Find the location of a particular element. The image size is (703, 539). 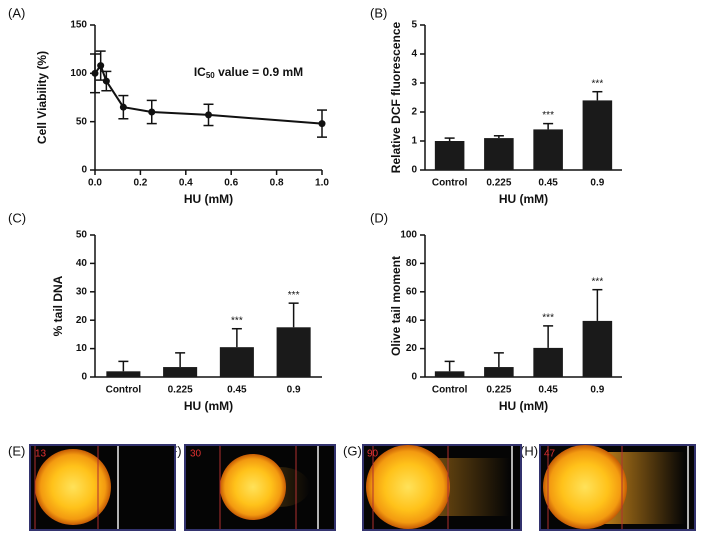

panel-label: (D) is located at coordinates (379, 217).